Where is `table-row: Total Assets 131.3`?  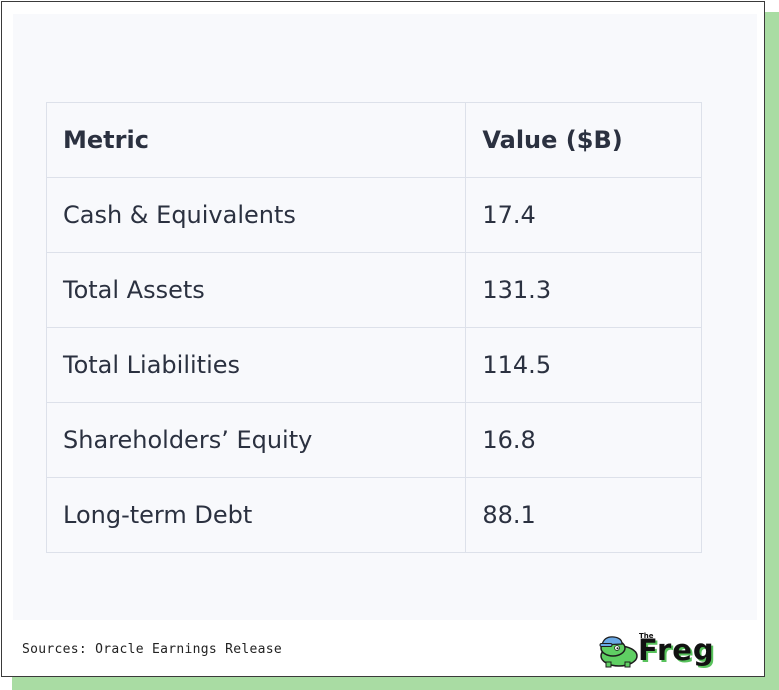
table-row: Total Assets 131.3 is located at coordinates (373, 290).